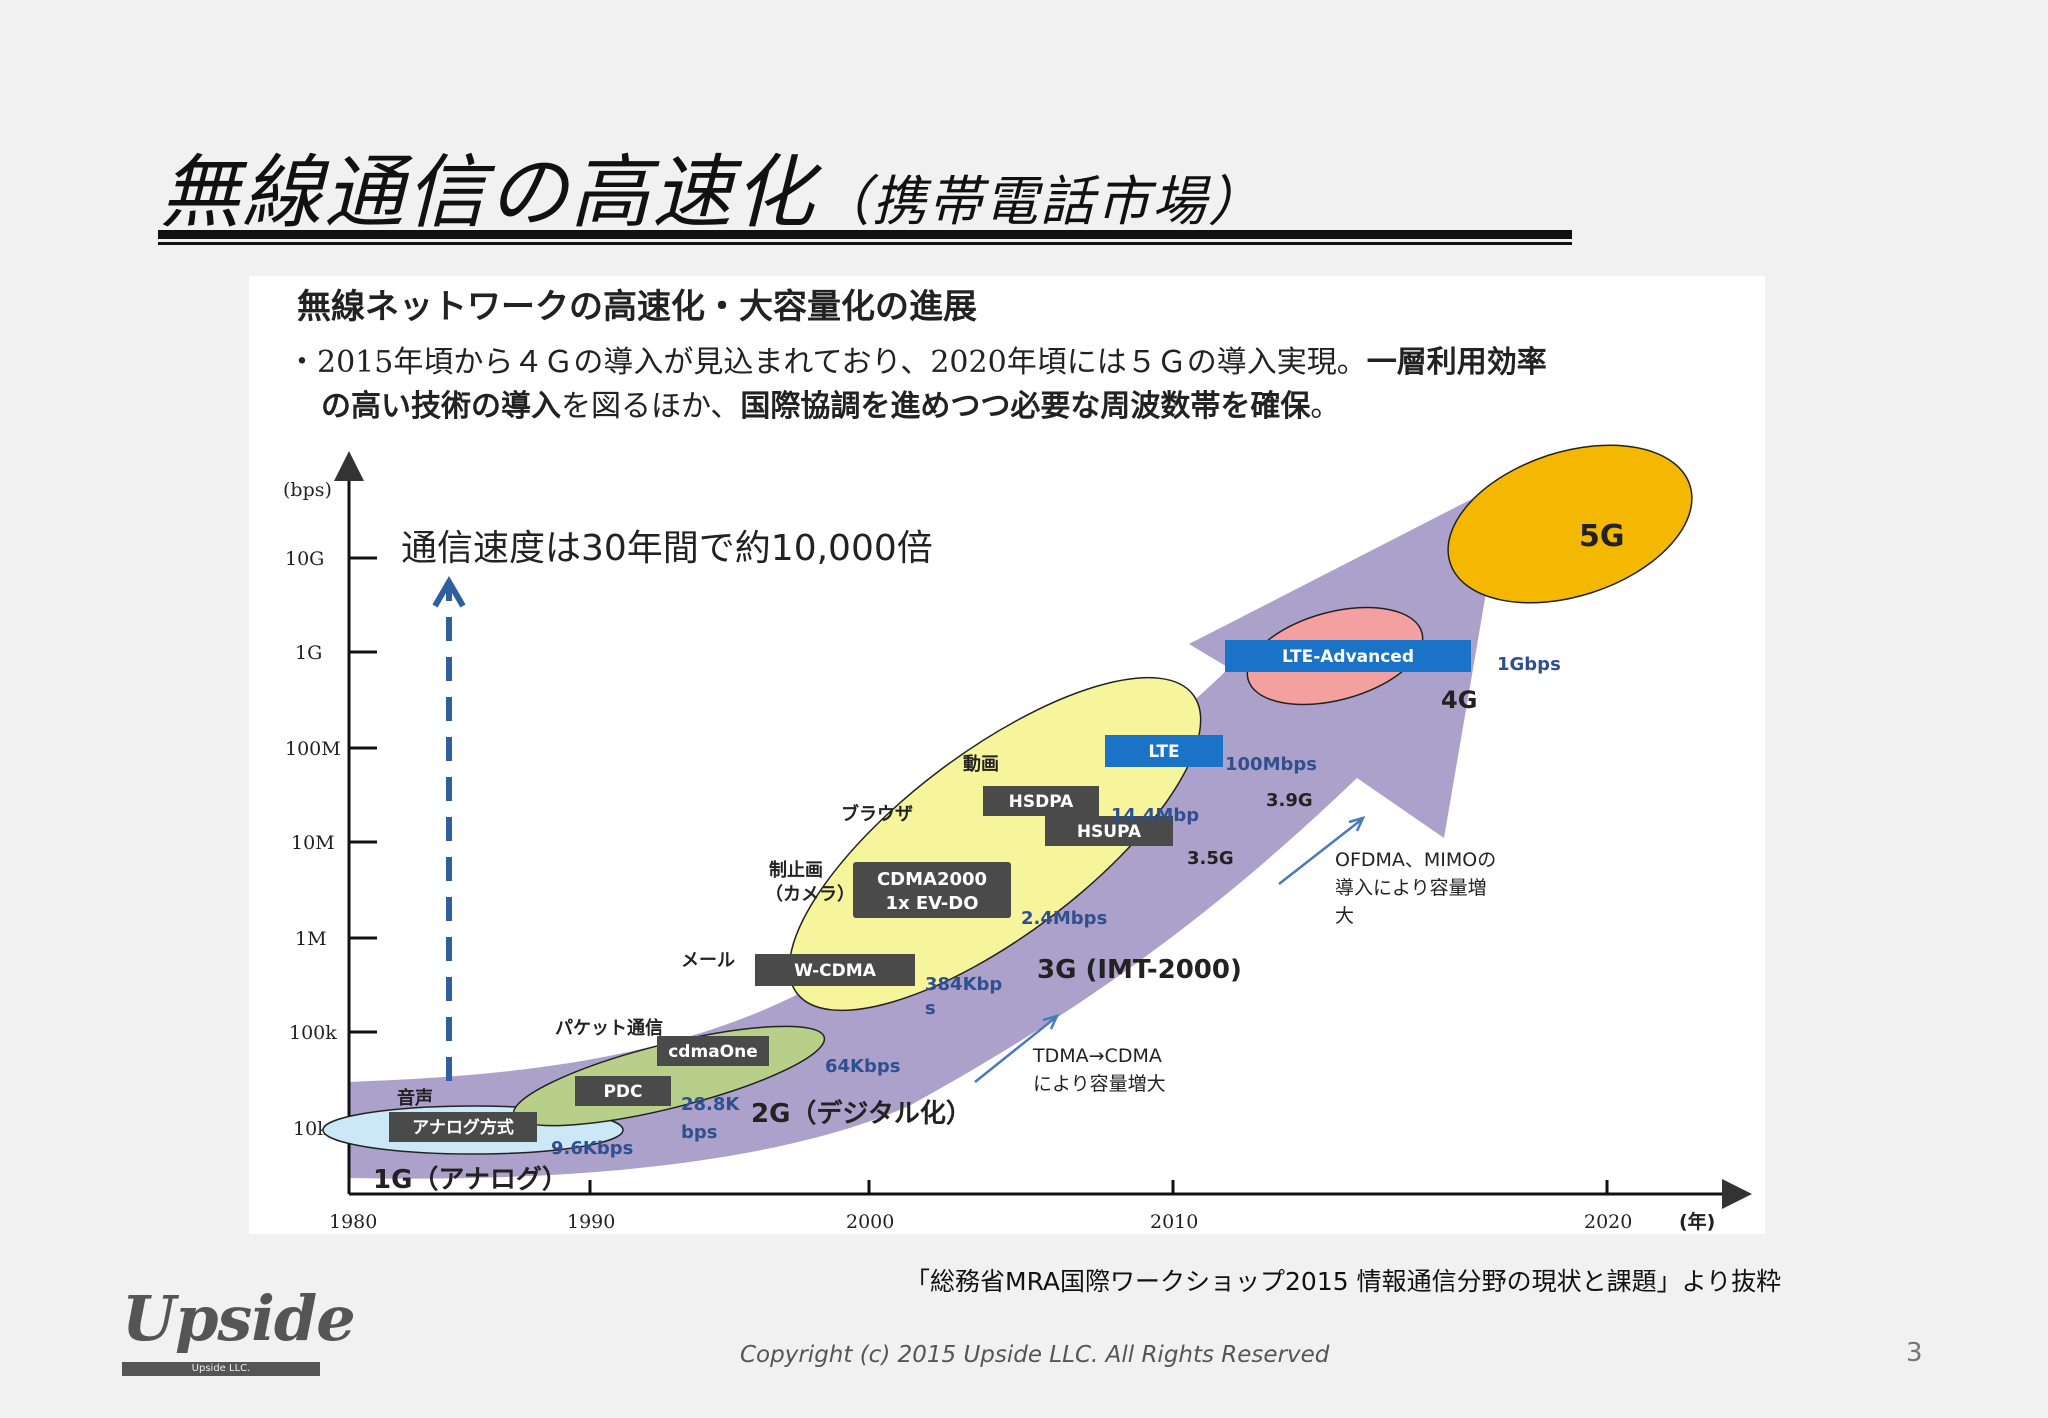 Image resolution: width=2048 pixels, height=1418 pixels. Describe the element at coordinates (1529, 664) in the screenshot. I see `speed-1g: 1Gbps` at that location.